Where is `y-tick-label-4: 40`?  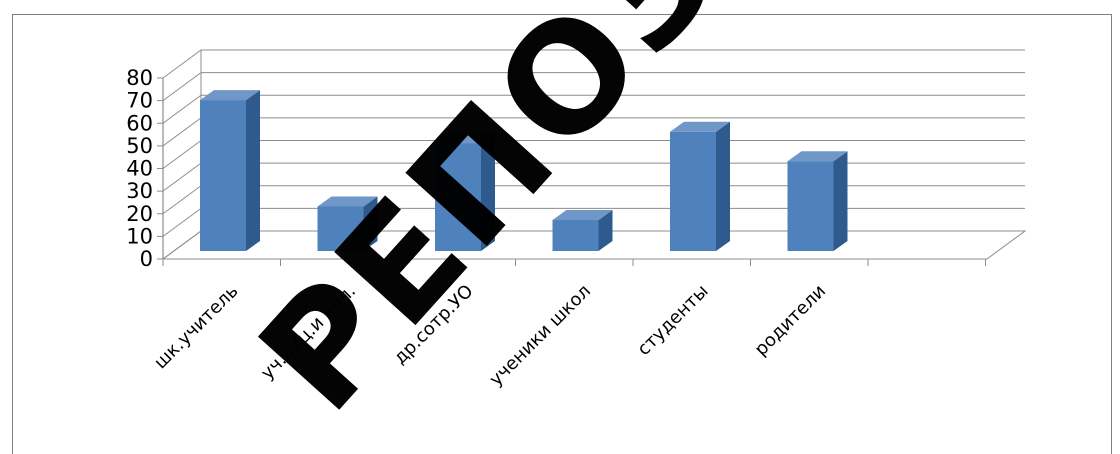 y-tick-label-4: 40 is located at coordinates (139, 169).